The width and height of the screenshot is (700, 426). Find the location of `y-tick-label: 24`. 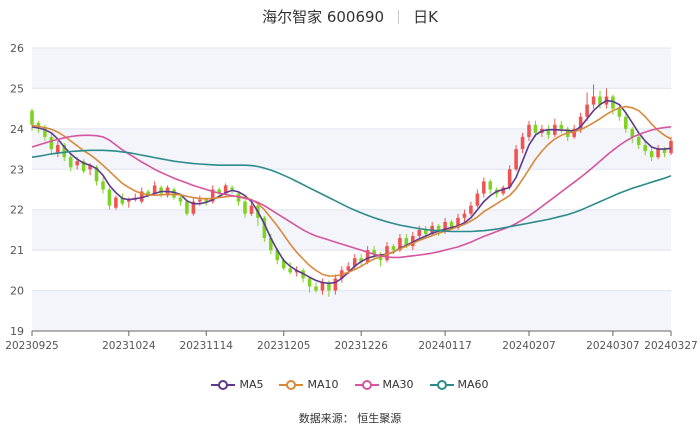

y-tick-label: 24 is located at coordinates (17, 129).